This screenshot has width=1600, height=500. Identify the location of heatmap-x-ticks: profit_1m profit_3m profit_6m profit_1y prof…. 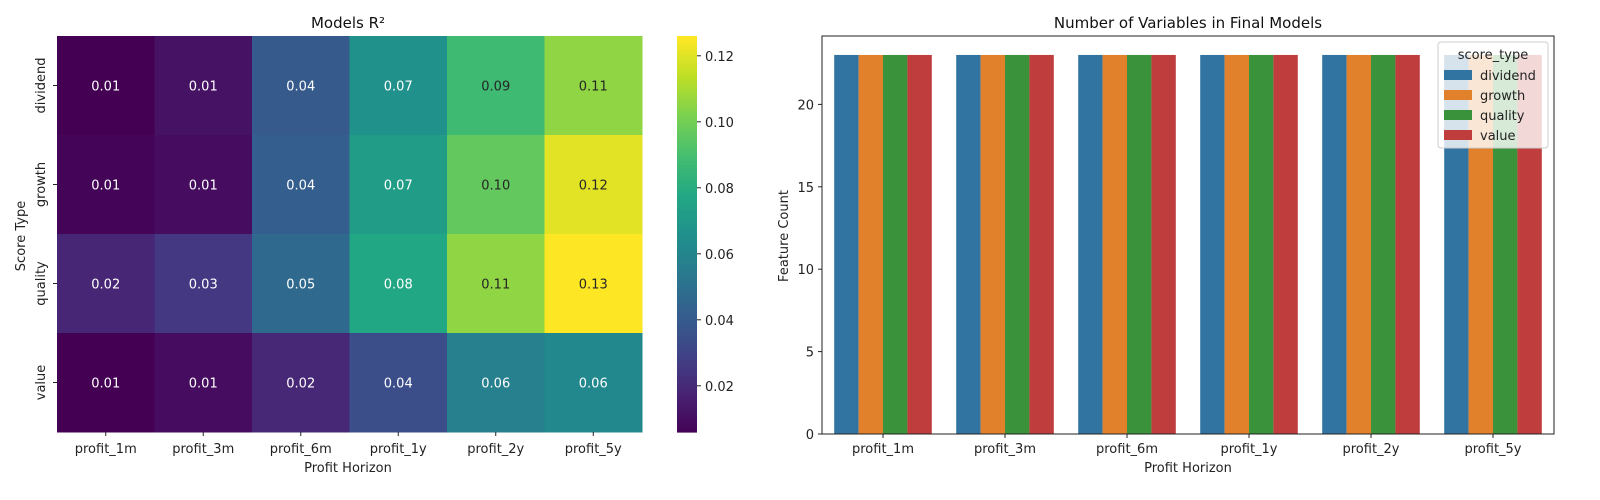
(348, 444).